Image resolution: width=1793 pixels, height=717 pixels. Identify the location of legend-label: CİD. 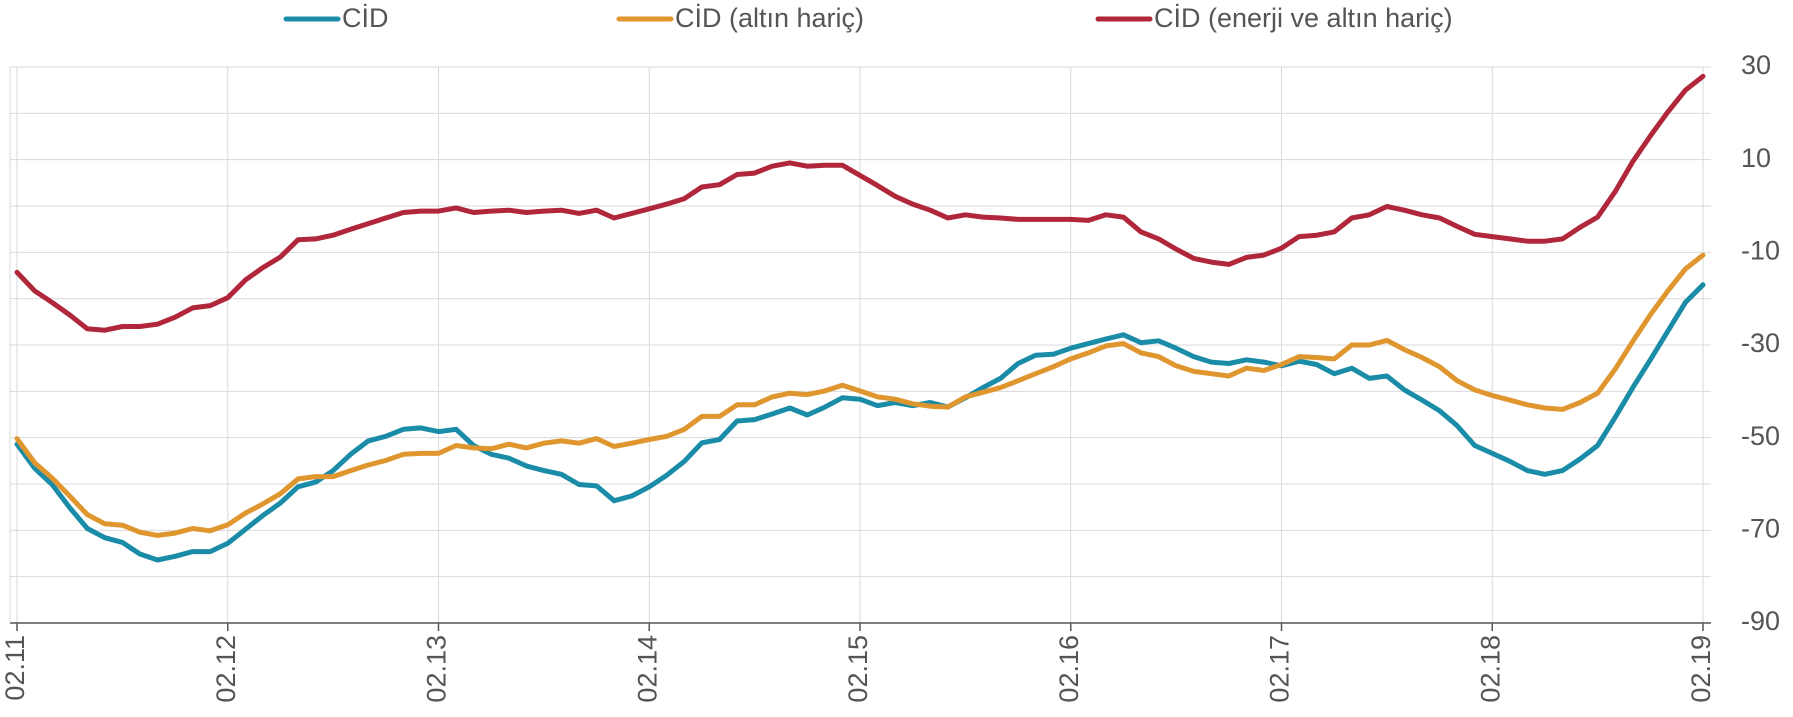
(365, 17).